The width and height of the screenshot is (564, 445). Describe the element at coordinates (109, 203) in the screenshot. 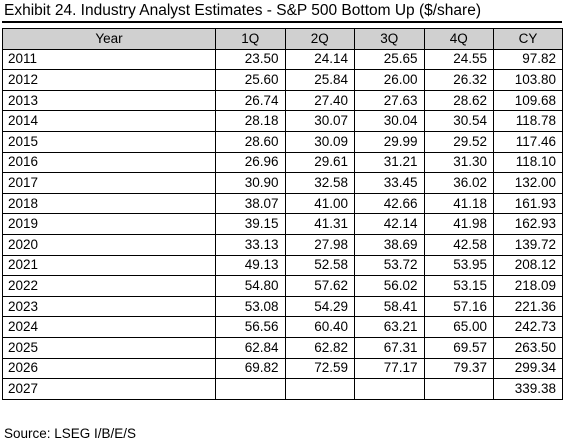

I see `year-cell: 2018` at that location.